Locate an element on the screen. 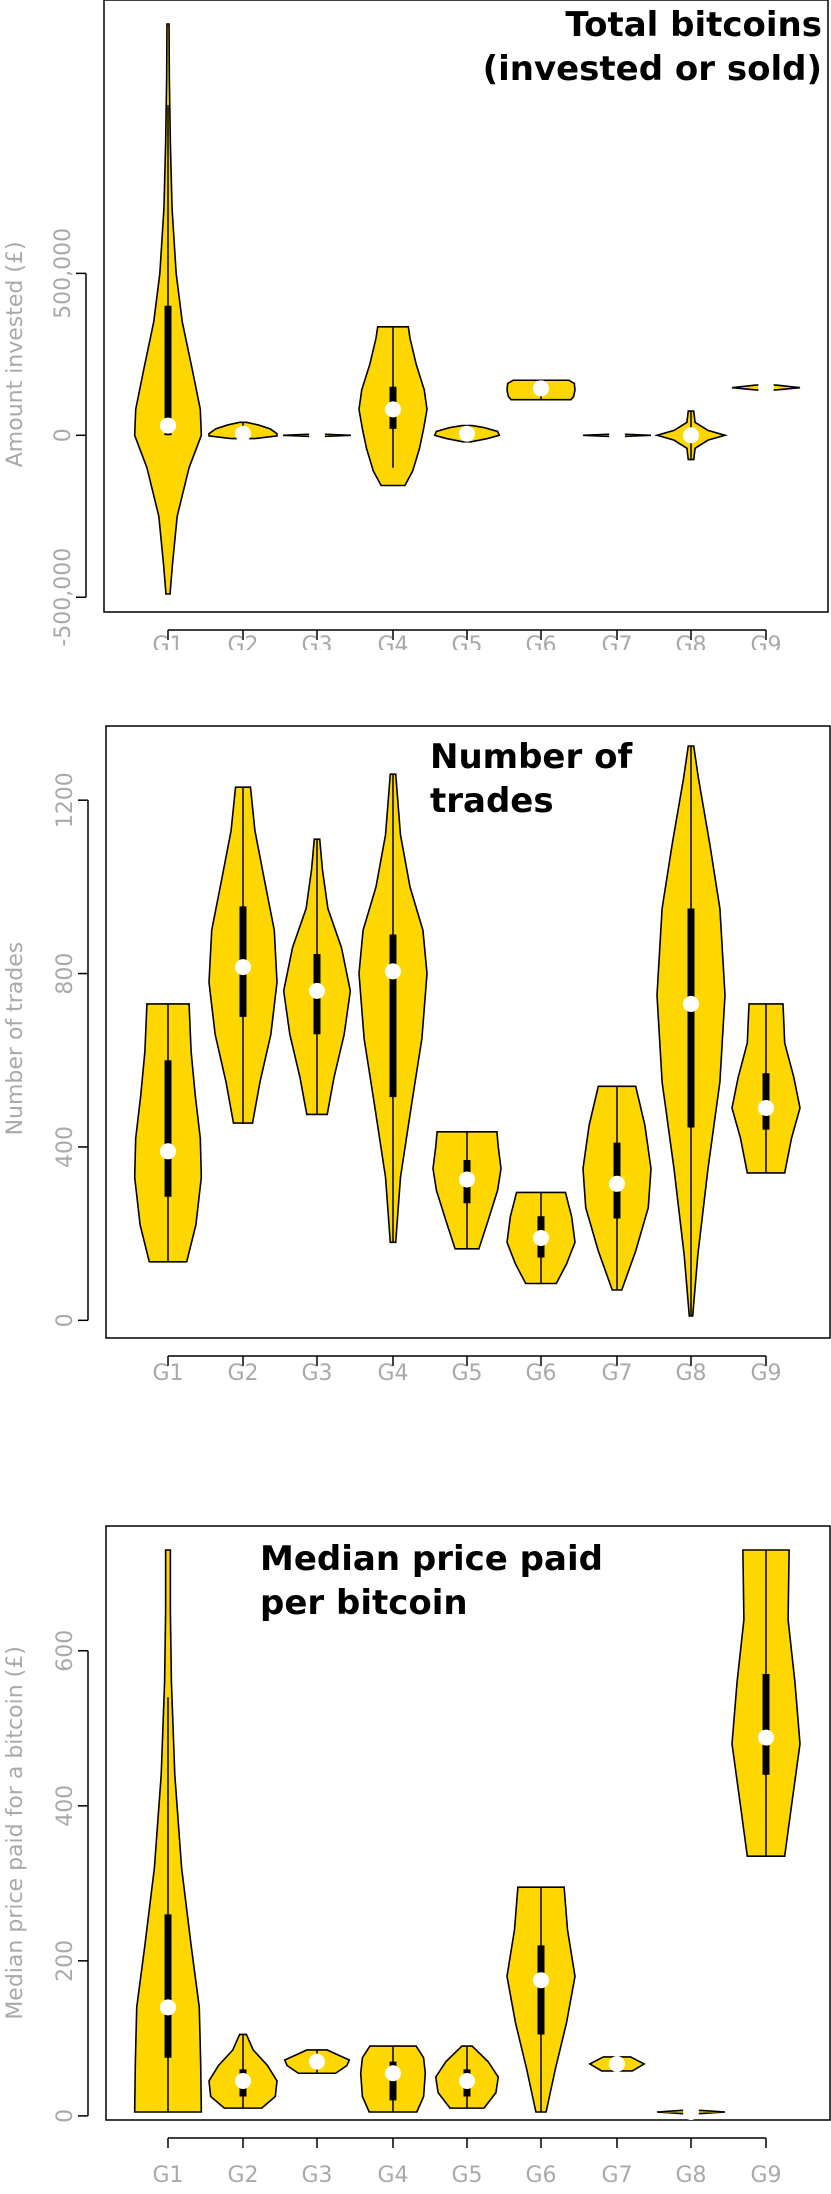 This screenshot has width=831, height=2194. y-tick-label: 200 is located at coordinates (65, 1961).